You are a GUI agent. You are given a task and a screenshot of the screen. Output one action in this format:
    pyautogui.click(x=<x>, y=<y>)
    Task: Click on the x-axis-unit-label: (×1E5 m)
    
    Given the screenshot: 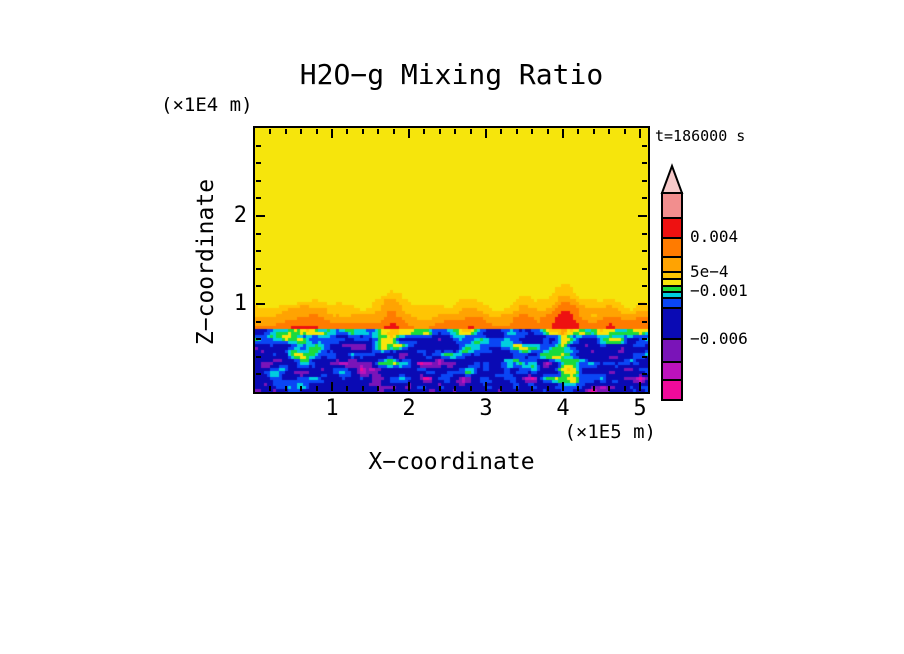 What is the action you would take?
    pyautogui.click(x=610, y=432)
    